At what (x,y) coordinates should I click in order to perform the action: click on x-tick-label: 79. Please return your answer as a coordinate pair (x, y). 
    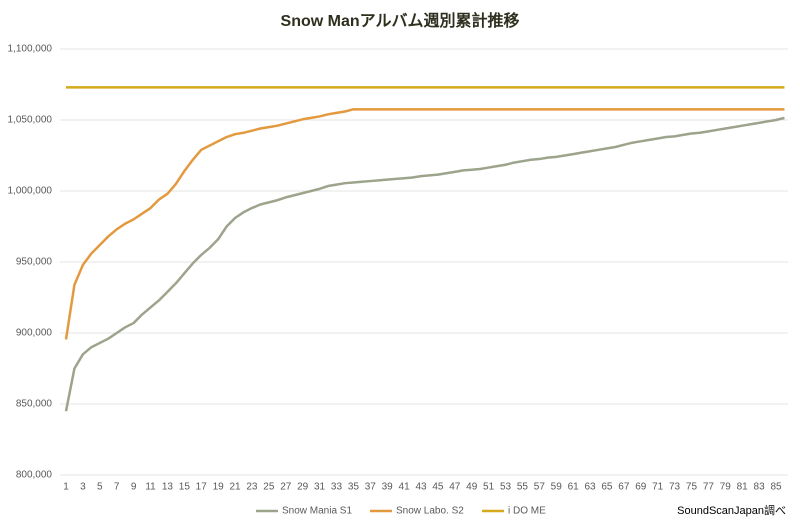
    Looking at the image, I should click on (726, 487).